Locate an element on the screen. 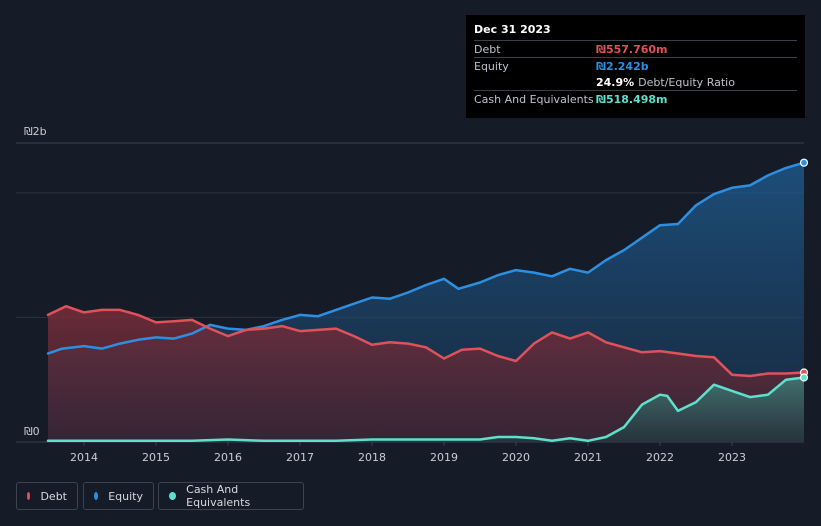 The image size is (821, 526). tooltip-cash-row: Cash And Equivalents ₪518.498m is located at coordinates (635, 98).